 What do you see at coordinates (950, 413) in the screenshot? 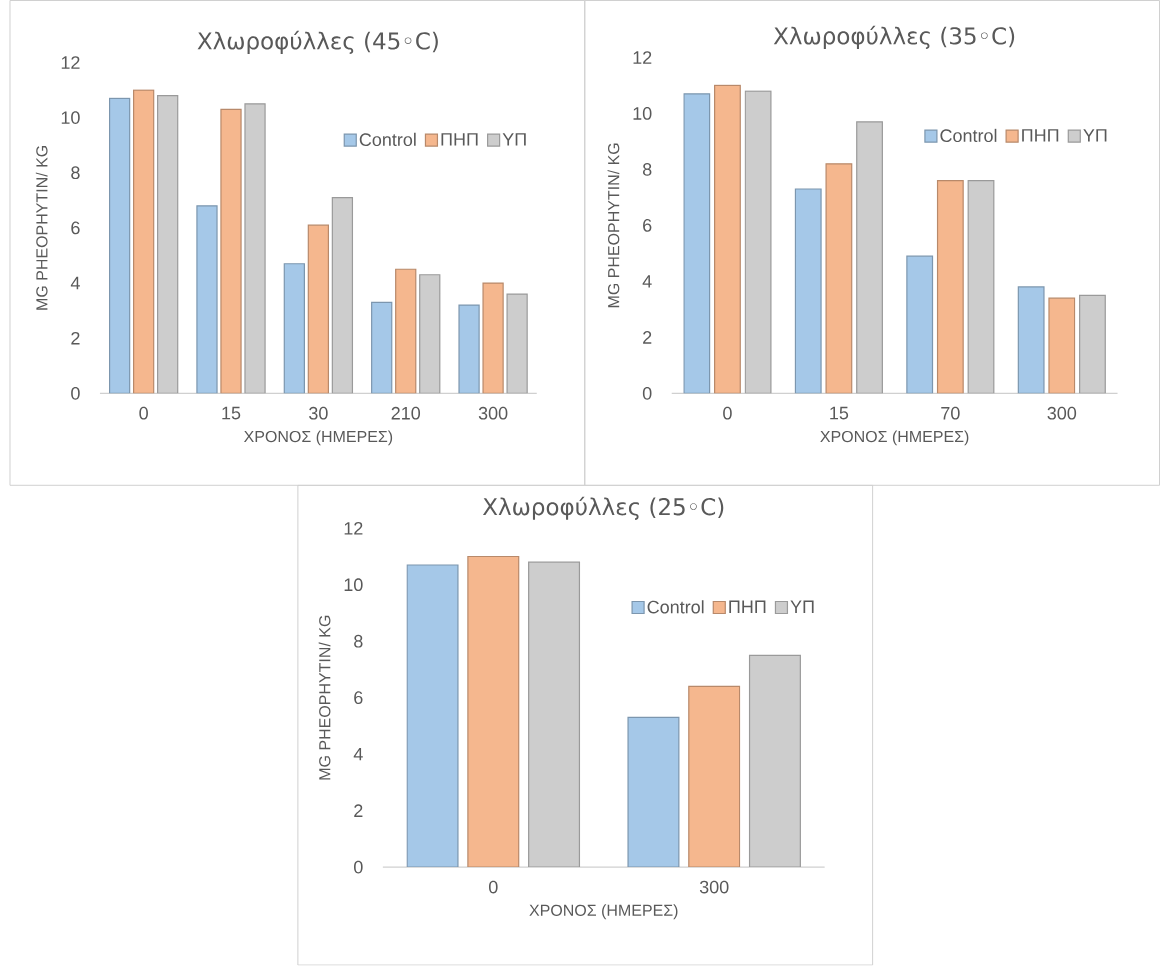
I see `x-tick-label: 70` at bounding box center [950, 413].